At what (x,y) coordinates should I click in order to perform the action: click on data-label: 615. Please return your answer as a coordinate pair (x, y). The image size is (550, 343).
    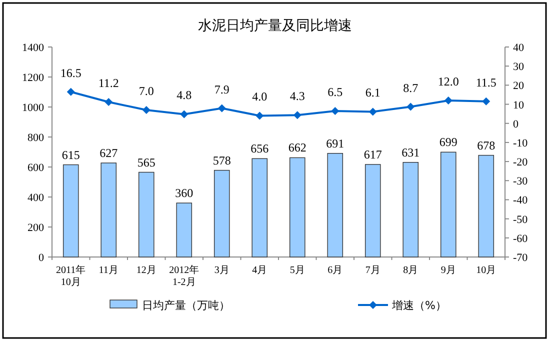
    Looking at the image, I should click on (71, 155).